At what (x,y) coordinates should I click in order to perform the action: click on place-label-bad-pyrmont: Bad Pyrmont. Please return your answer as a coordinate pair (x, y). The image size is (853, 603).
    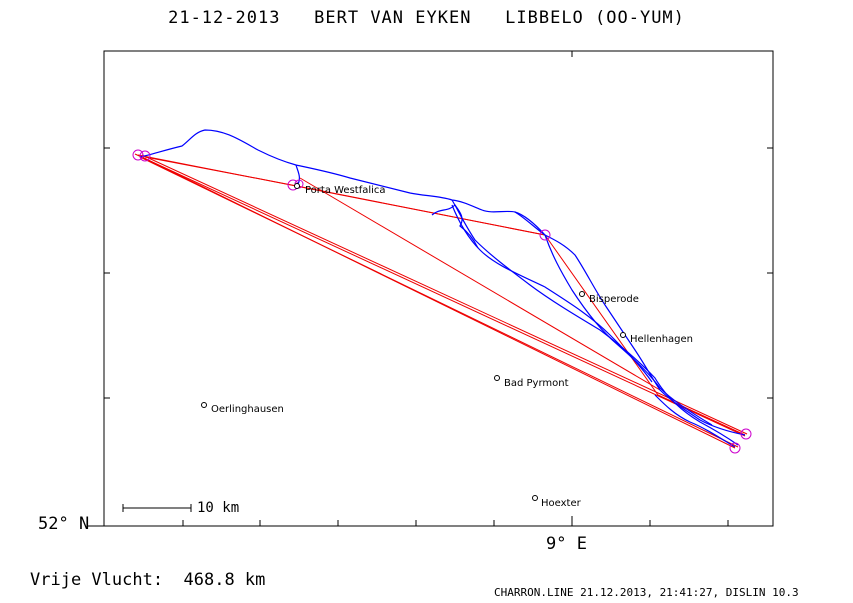
    Looking at the image, I should click on (536, 383).